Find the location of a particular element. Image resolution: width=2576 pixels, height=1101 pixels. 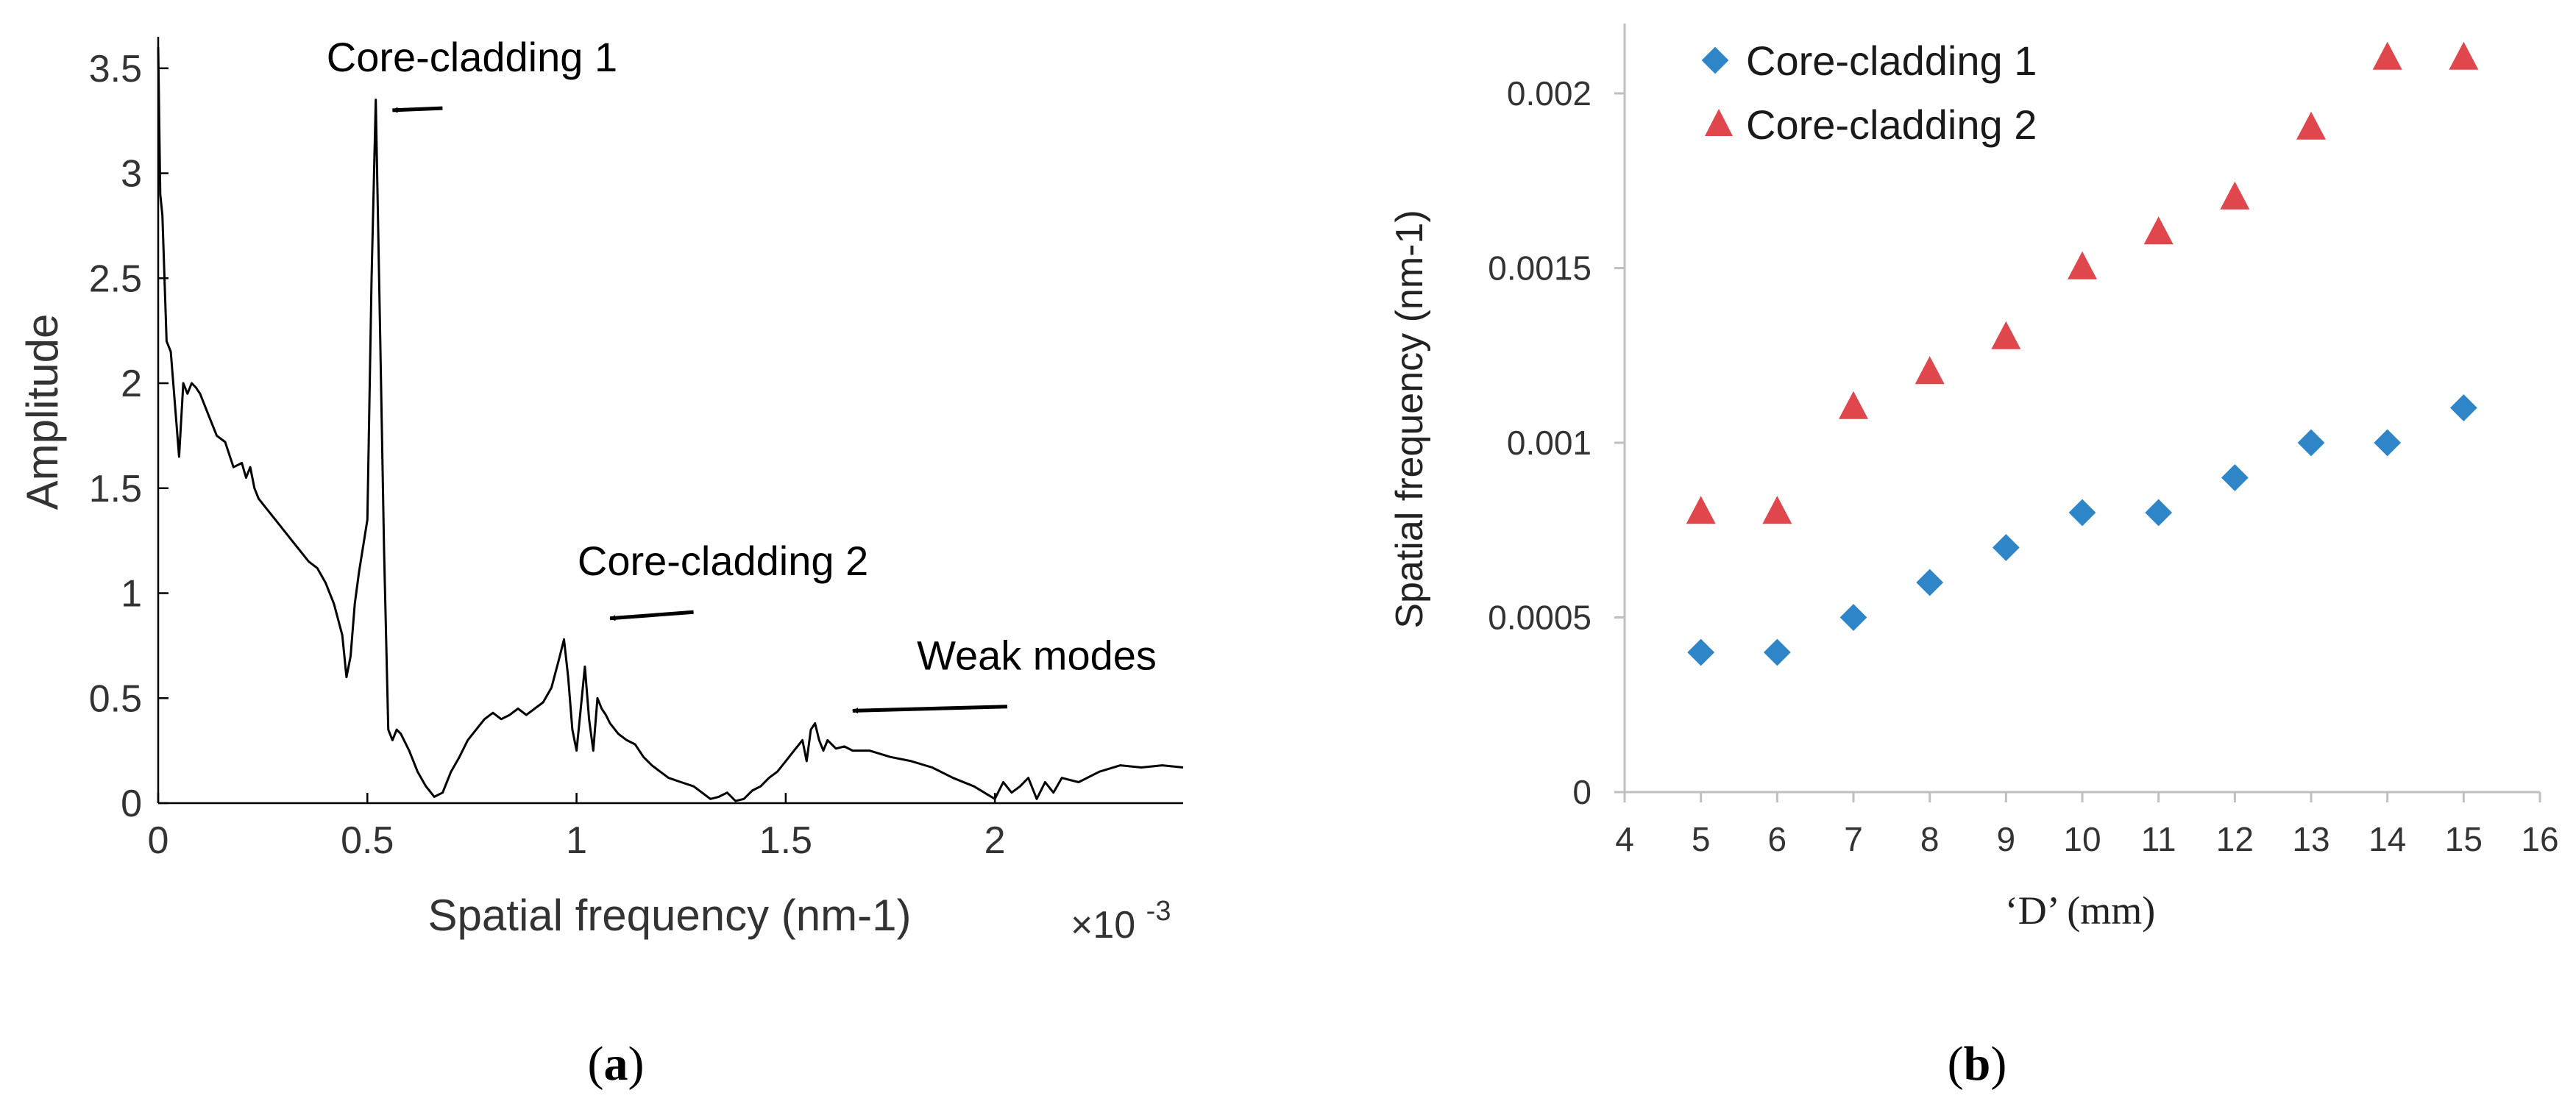

panel-a-x-tick-label: 1 is located at coordinates (576, 840).